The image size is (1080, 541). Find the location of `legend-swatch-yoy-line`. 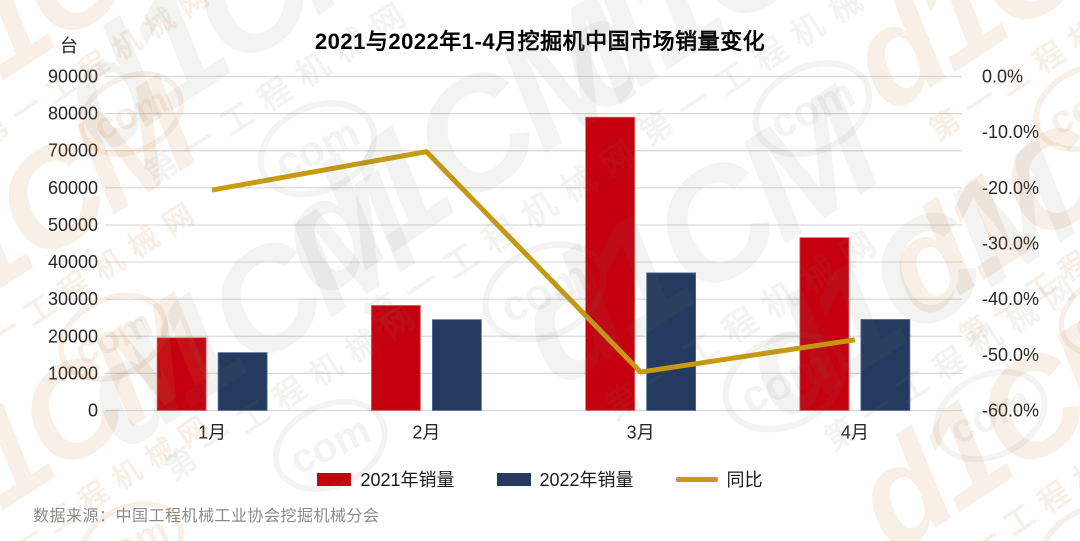

legend-swatch-yoy-line is located at coordinates (696, 479).